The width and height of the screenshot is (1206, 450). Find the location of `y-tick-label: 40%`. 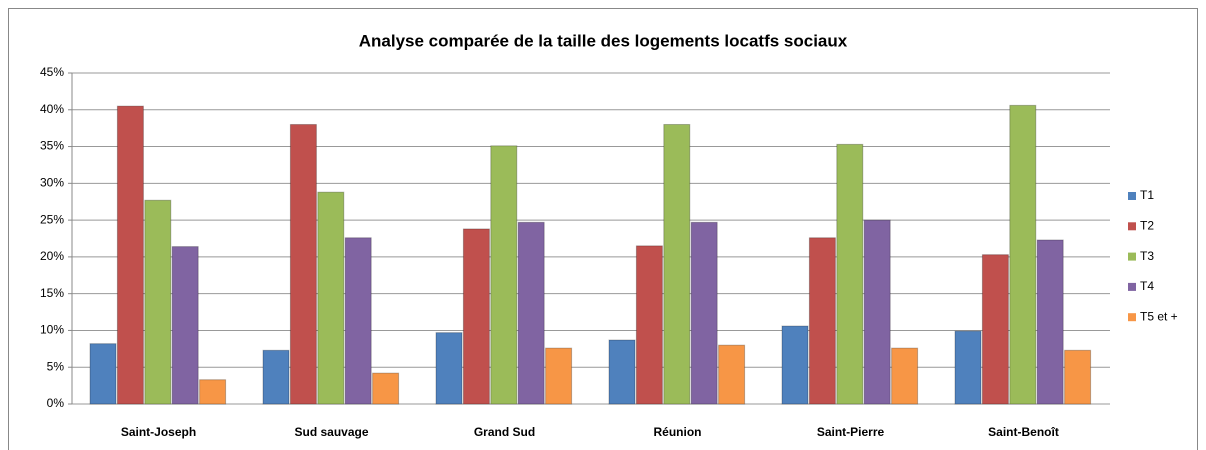

y-tick-label: 40% is located at coordinates (52, 109).